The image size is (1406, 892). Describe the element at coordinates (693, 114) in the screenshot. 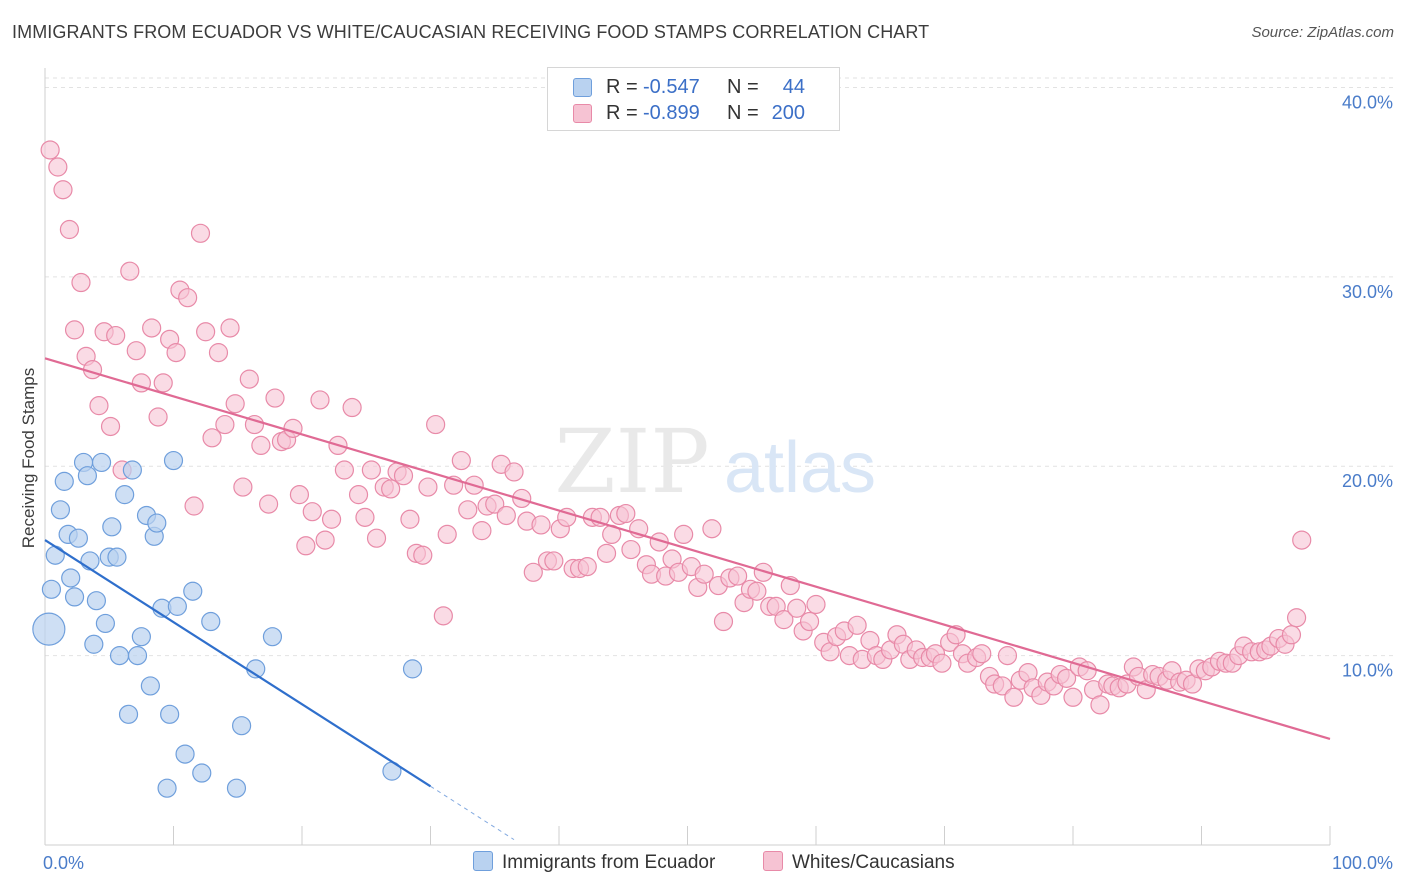

I see `legend-row-whites: R = -0.899 N = 200` at that location.